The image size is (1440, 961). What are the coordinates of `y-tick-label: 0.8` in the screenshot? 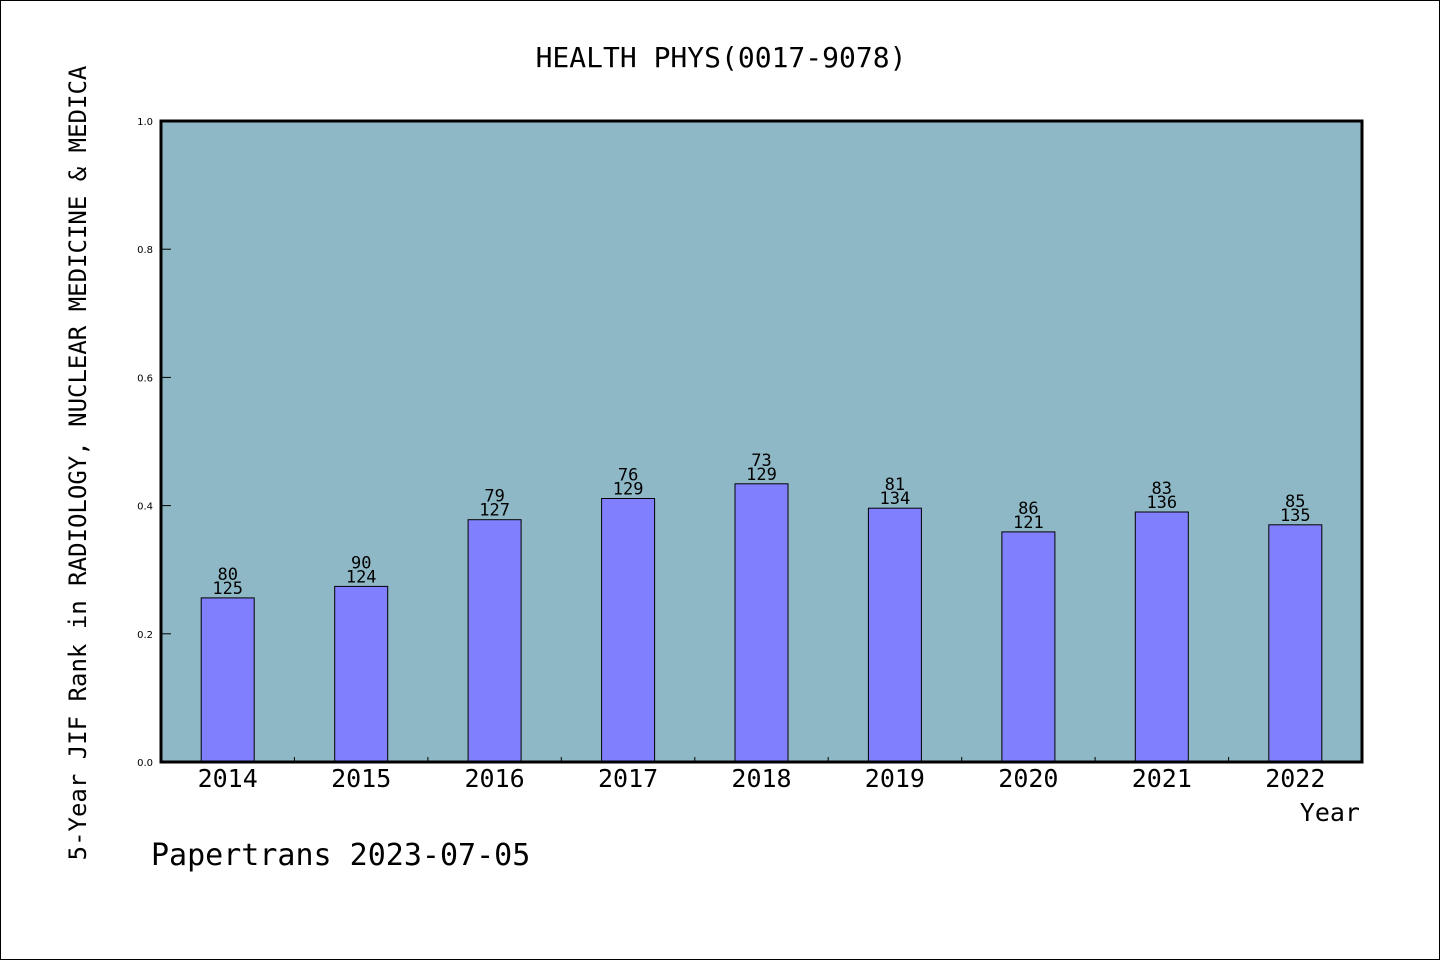 It's located at (145, 250).